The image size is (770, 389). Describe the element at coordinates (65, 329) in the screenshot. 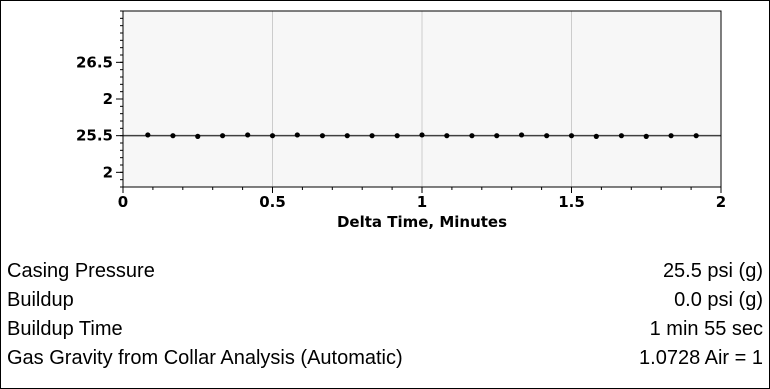

I see `buildup-time-label: Buildup Time` at that location.